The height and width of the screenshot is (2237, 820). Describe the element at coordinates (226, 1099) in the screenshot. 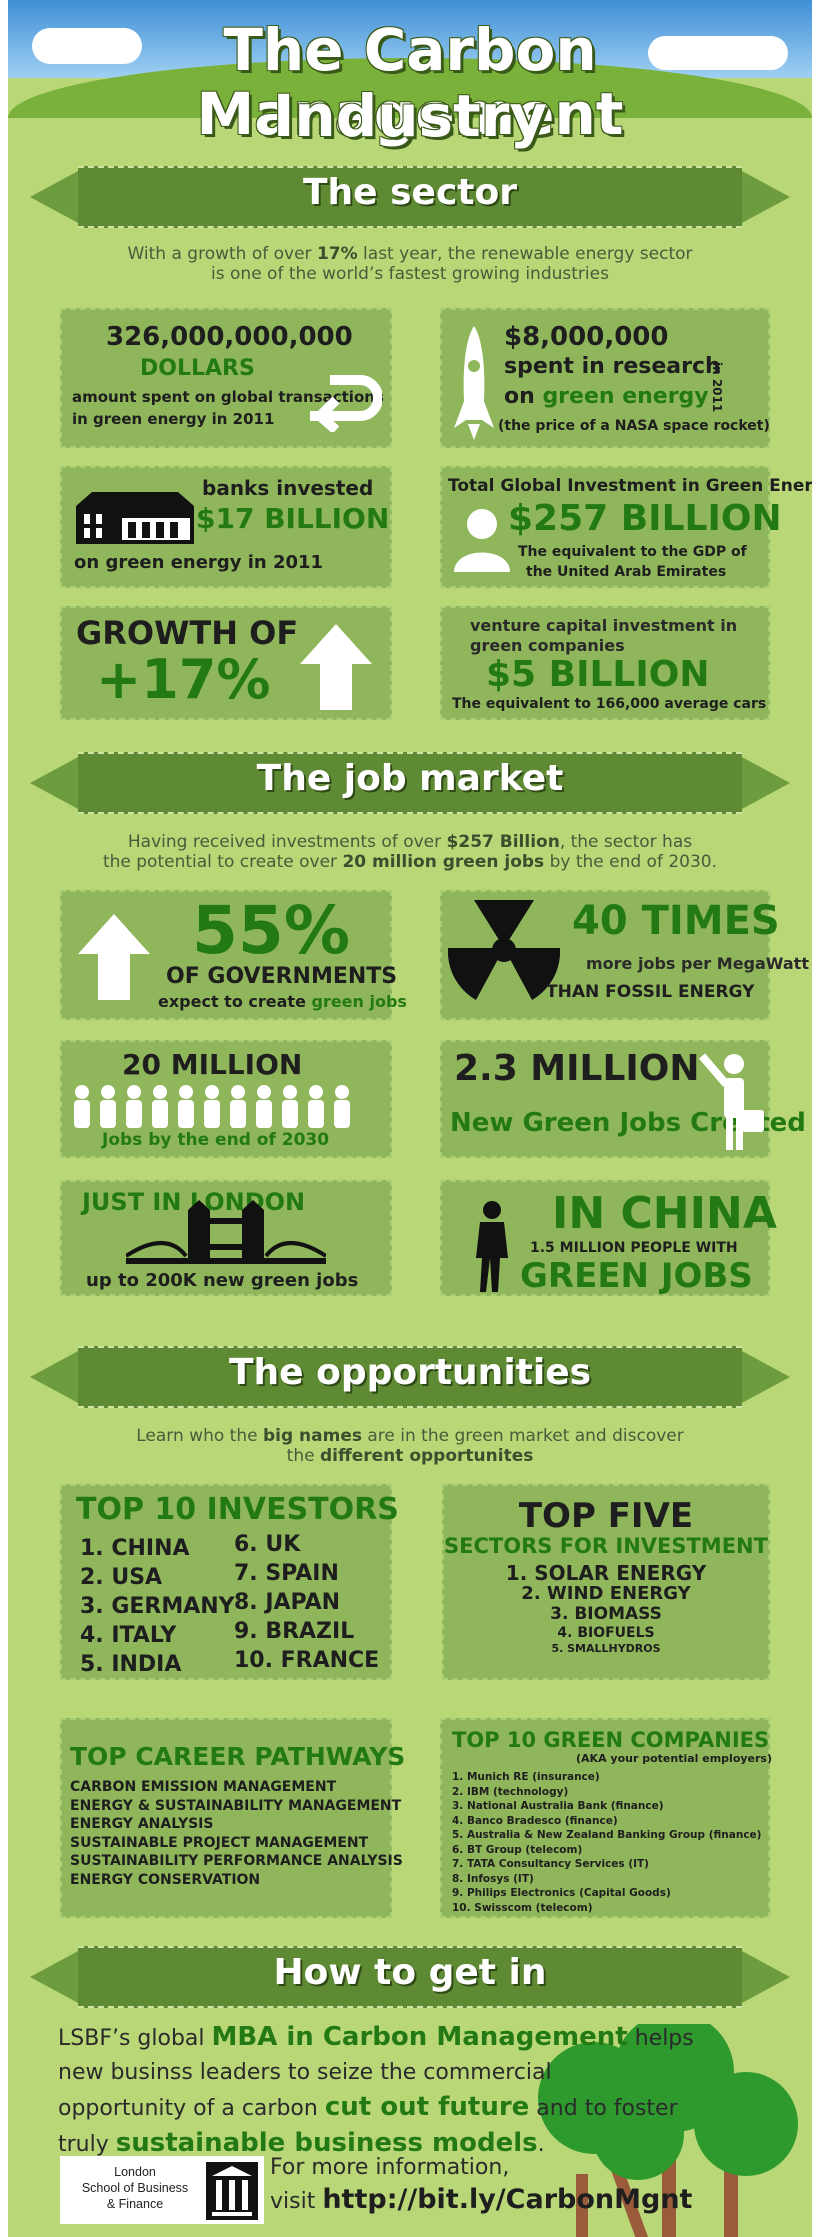

I see `stat-box-20-million: 20 MILLION Jobs by the end of 2030` at that location.